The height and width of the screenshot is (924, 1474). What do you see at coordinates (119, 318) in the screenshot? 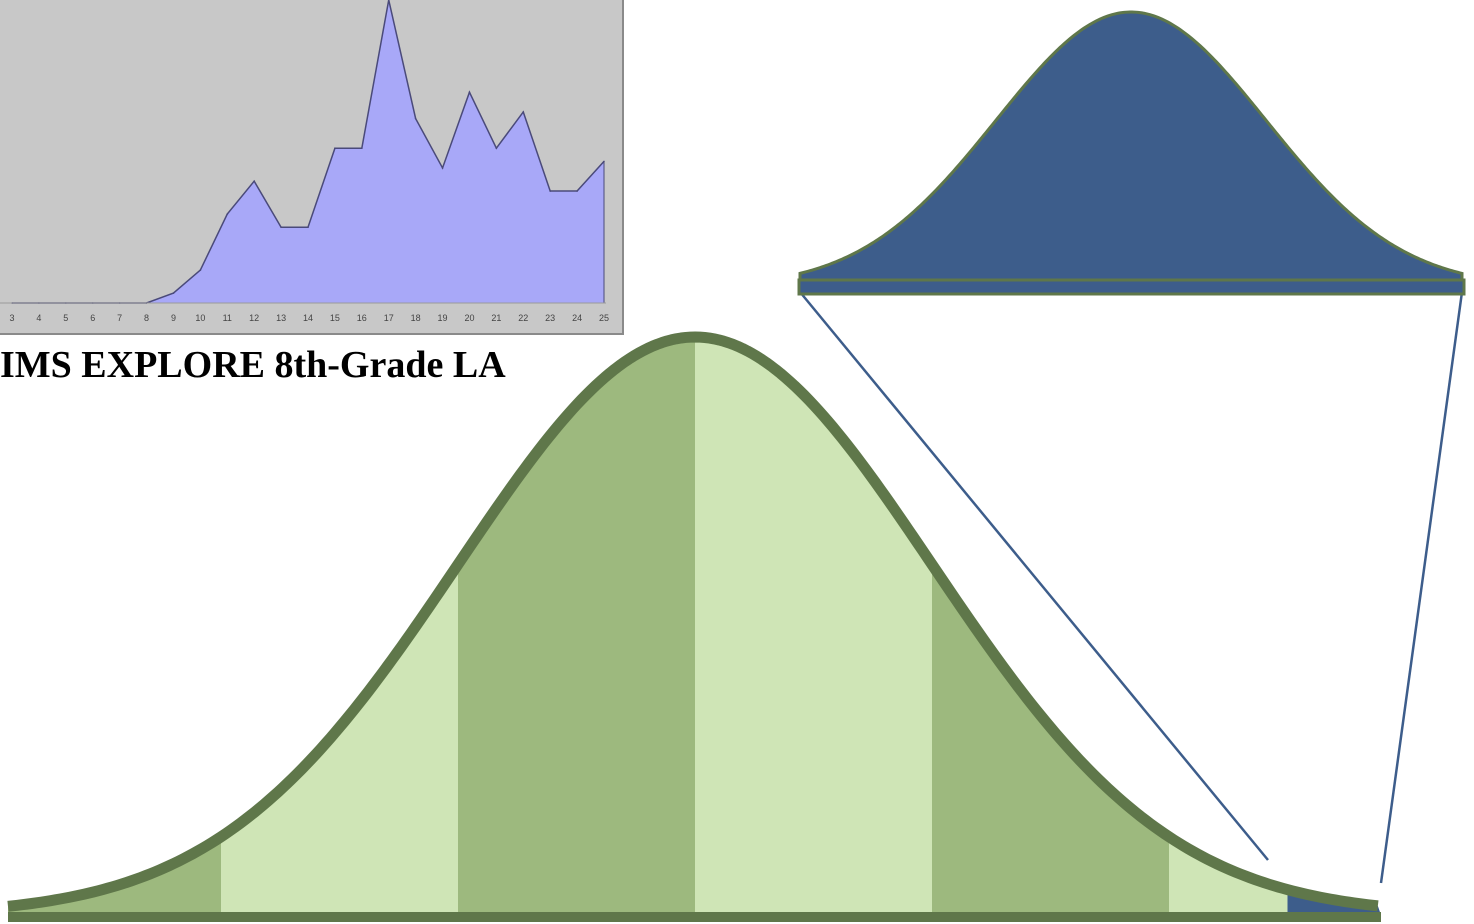
I see `score-x-tick-label: 7` at bounding box center [119, 318].